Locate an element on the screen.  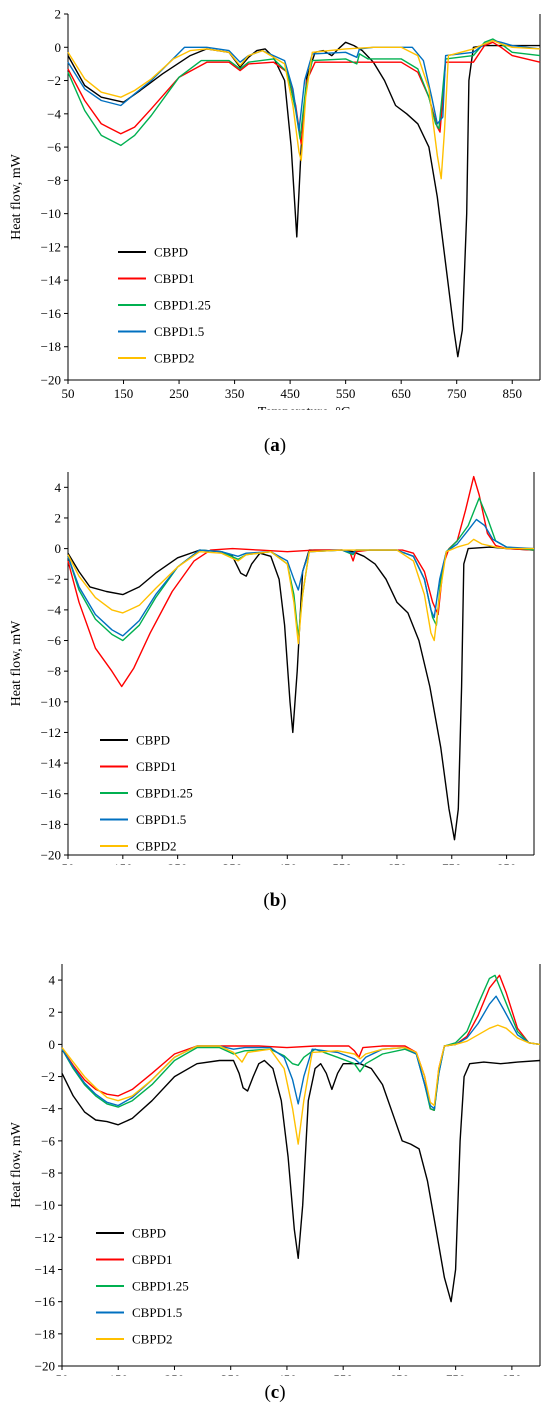
panel-label-a: a is located at coordinates (275, 445).